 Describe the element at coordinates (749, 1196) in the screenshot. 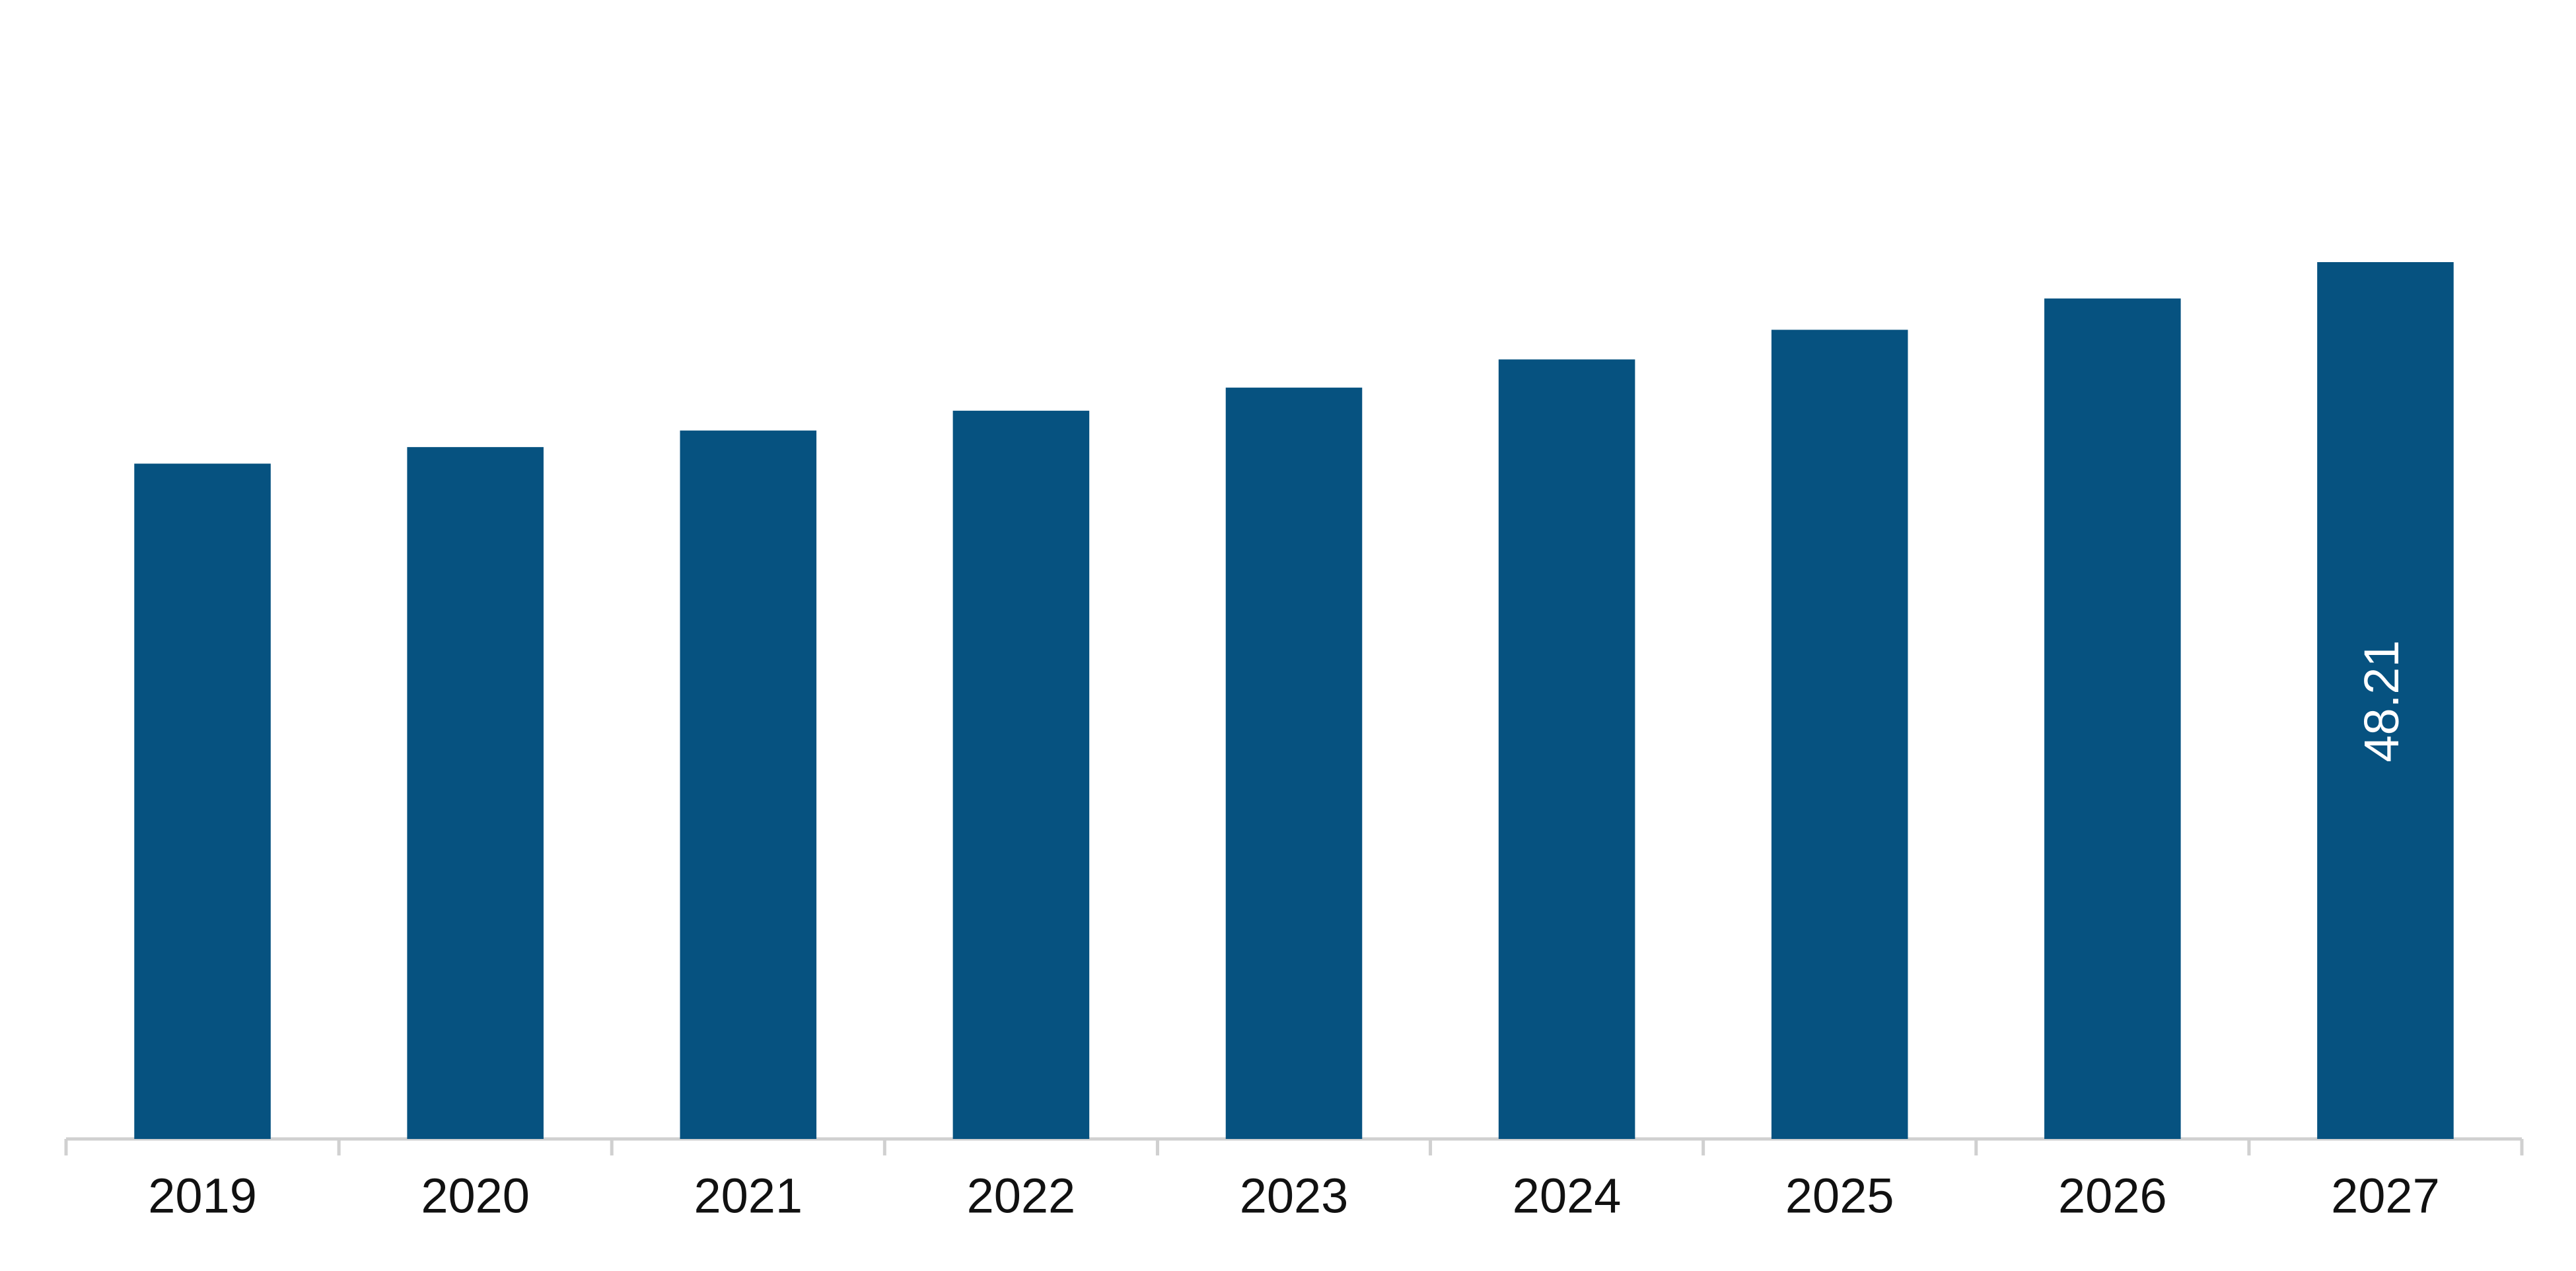

I see `x-tick-label: 2021` at that location.